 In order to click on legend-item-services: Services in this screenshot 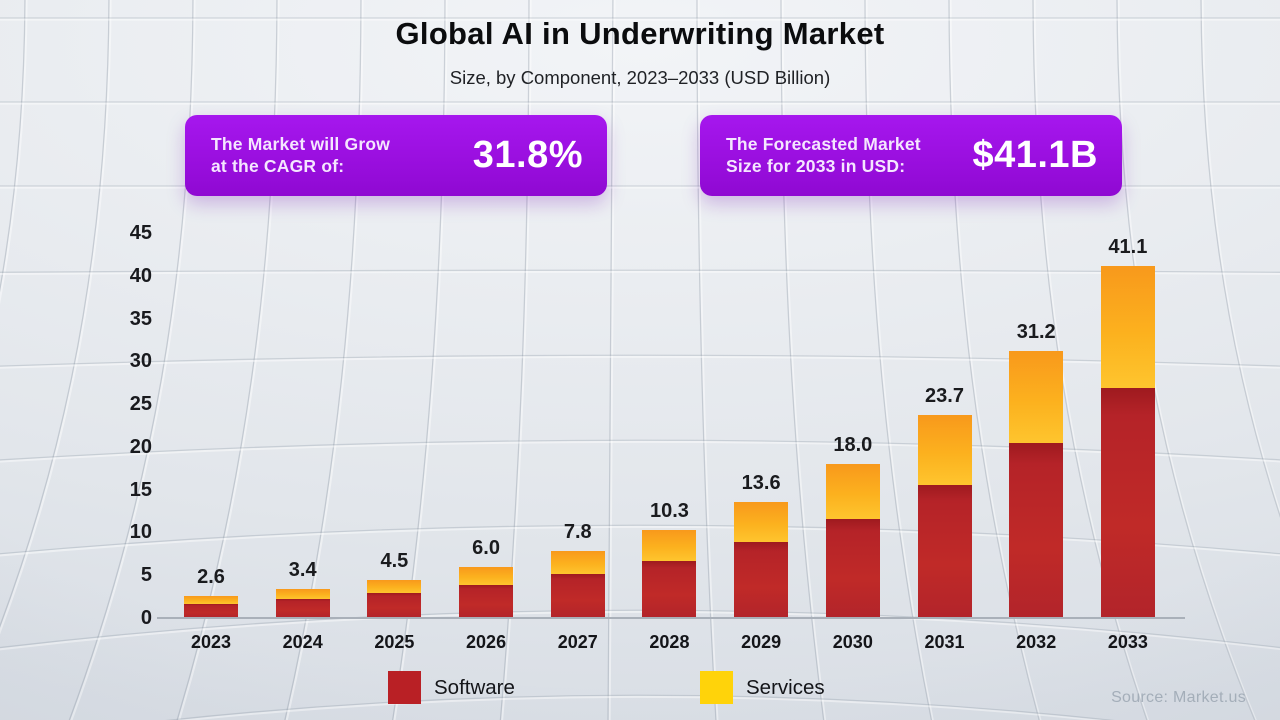, I will do `click(762, 687)`.